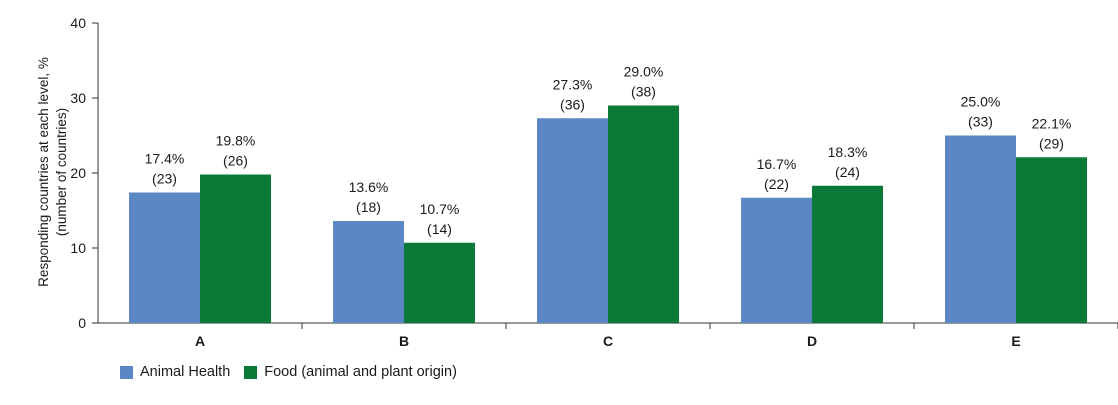  Describe the element at coordinates (572, 104) in the screenshot. I see `data-label-count: (36)` at that location.